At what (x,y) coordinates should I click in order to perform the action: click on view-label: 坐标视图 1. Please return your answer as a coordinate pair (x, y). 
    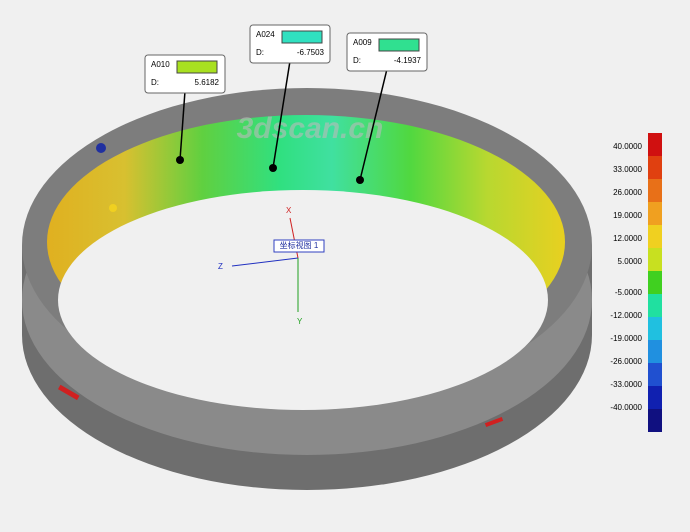
    Looking at the image, I should click on (299, 245).